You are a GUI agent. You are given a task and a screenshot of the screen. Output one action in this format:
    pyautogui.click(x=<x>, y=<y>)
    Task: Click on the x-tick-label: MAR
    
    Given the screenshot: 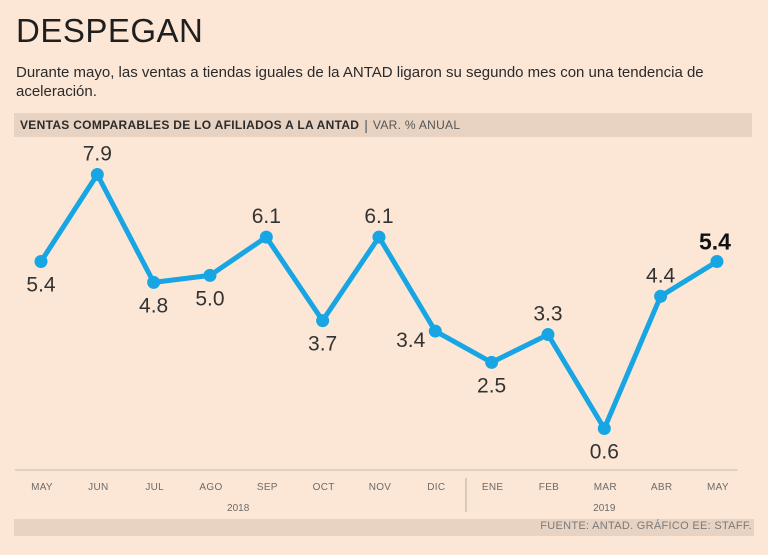 What is the action you would take?
    pyautogui.click(x=605, y=487)
    